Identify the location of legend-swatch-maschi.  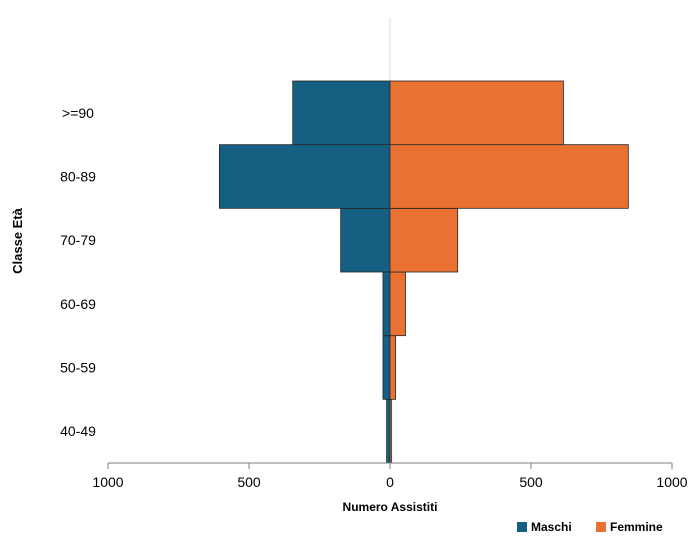
(522, 527).